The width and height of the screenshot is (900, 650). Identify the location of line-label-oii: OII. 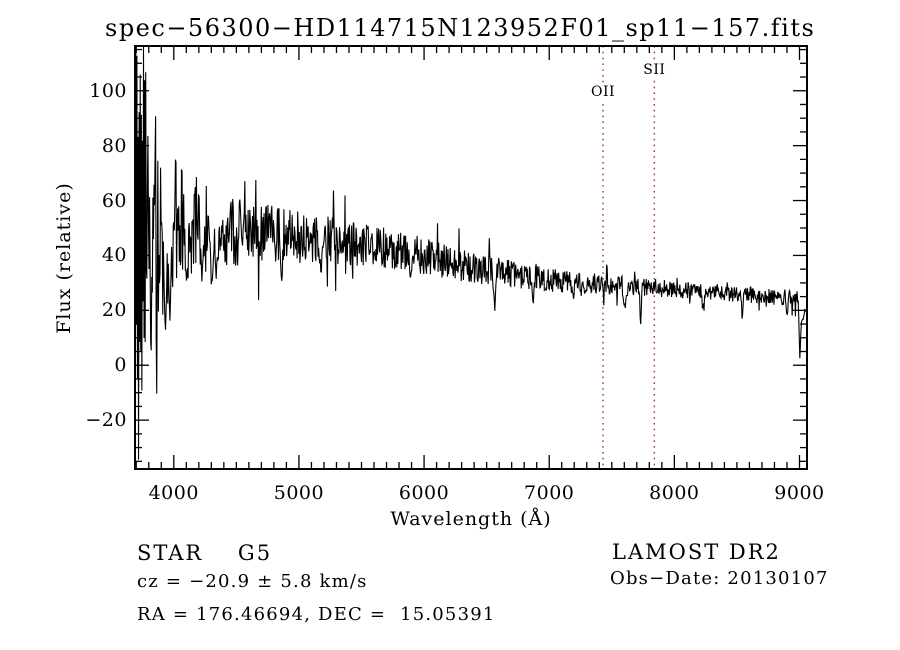
(603, 92).